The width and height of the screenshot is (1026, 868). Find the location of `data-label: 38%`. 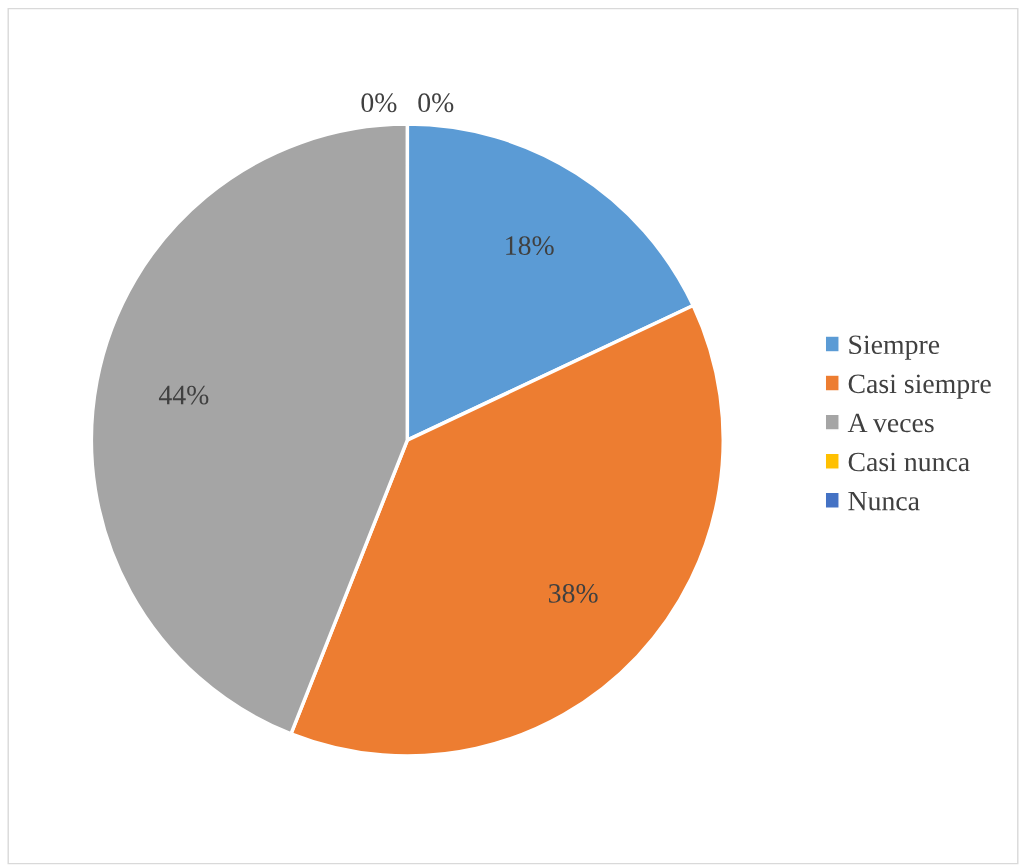

data-label: 38% is located at coordinates (573, 593).